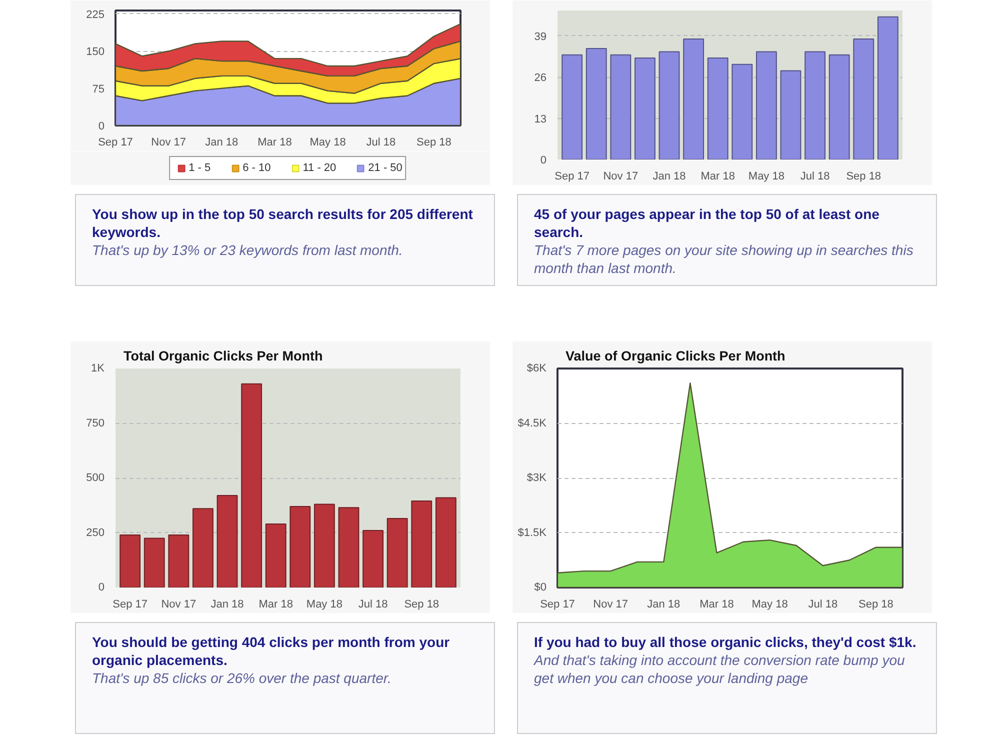  Describe the element at coordinates (248, 250) in the screenshot. I see `text: That's up by 13% or 23 keywords from last month.` at that location.